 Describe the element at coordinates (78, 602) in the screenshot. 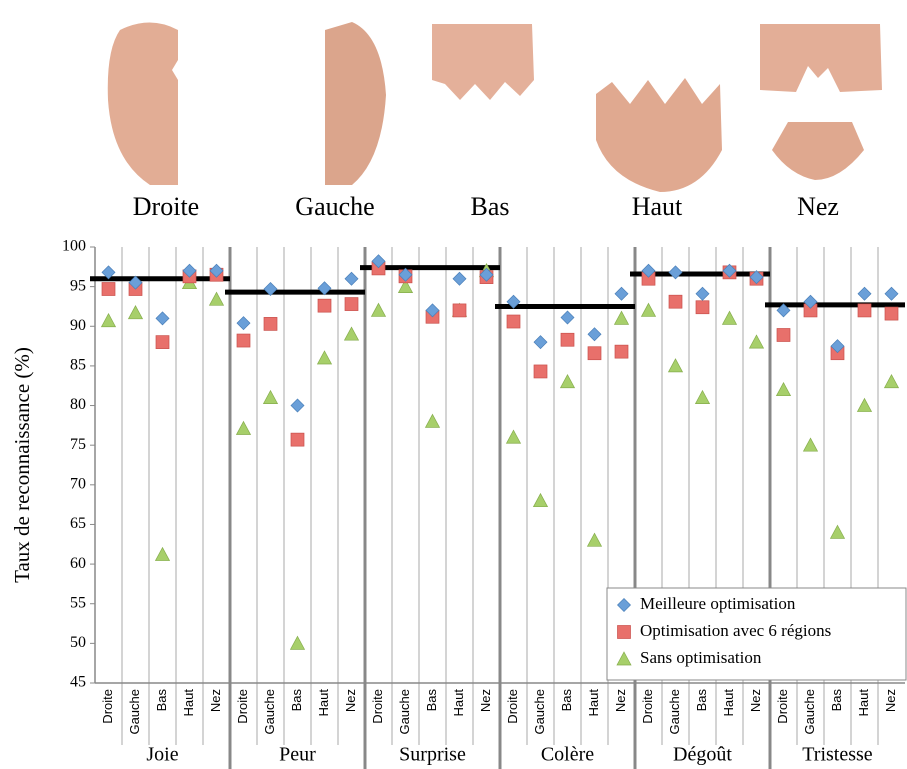

I see `y-tick-label: 55` at that location.